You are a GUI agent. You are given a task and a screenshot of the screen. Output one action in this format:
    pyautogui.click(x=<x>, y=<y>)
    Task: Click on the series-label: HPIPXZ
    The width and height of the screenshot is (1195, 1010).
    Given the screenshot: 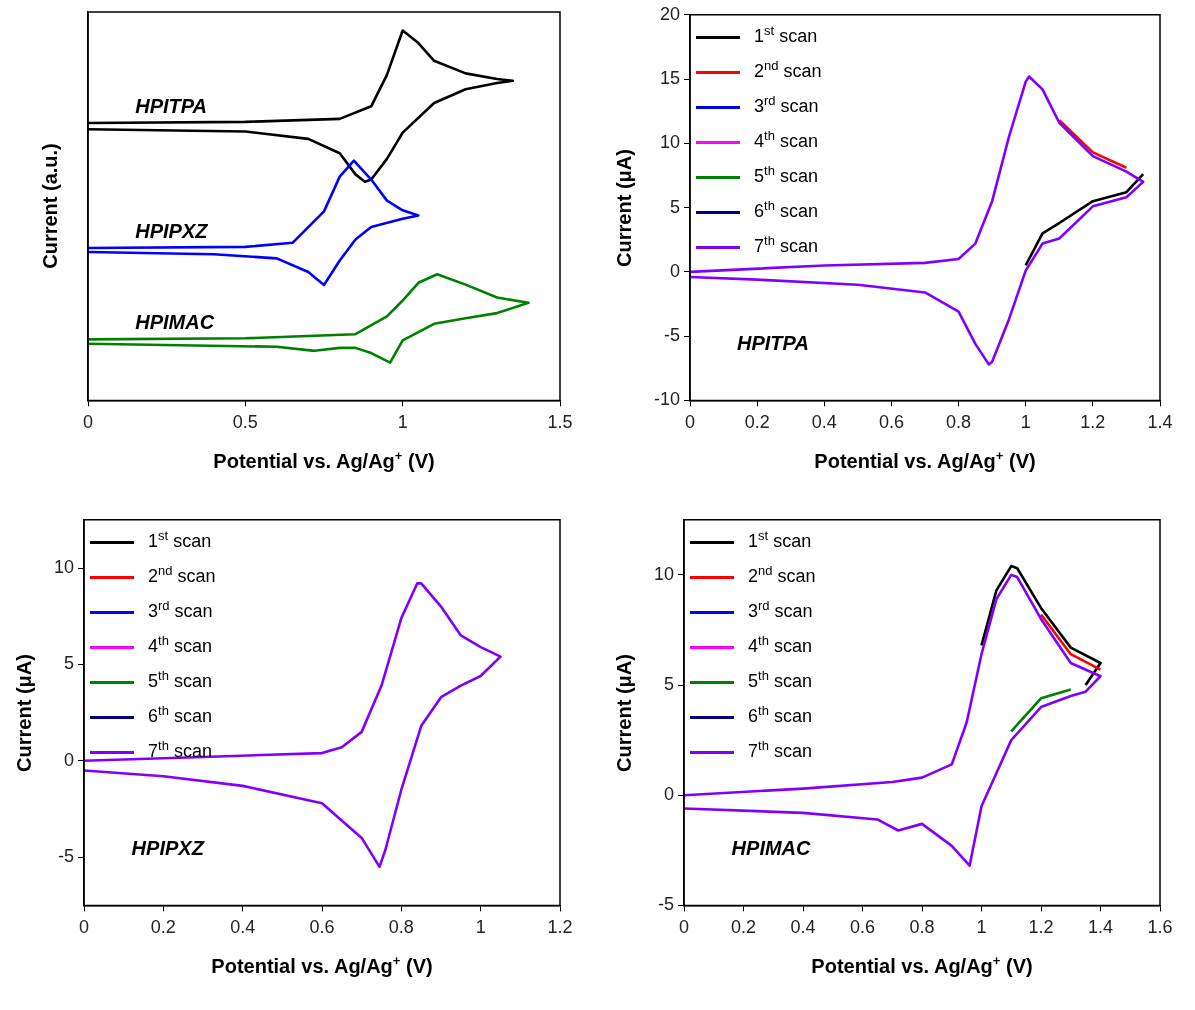 What is the action you would take?
    pyautogui.click(x=172, y=231)
    